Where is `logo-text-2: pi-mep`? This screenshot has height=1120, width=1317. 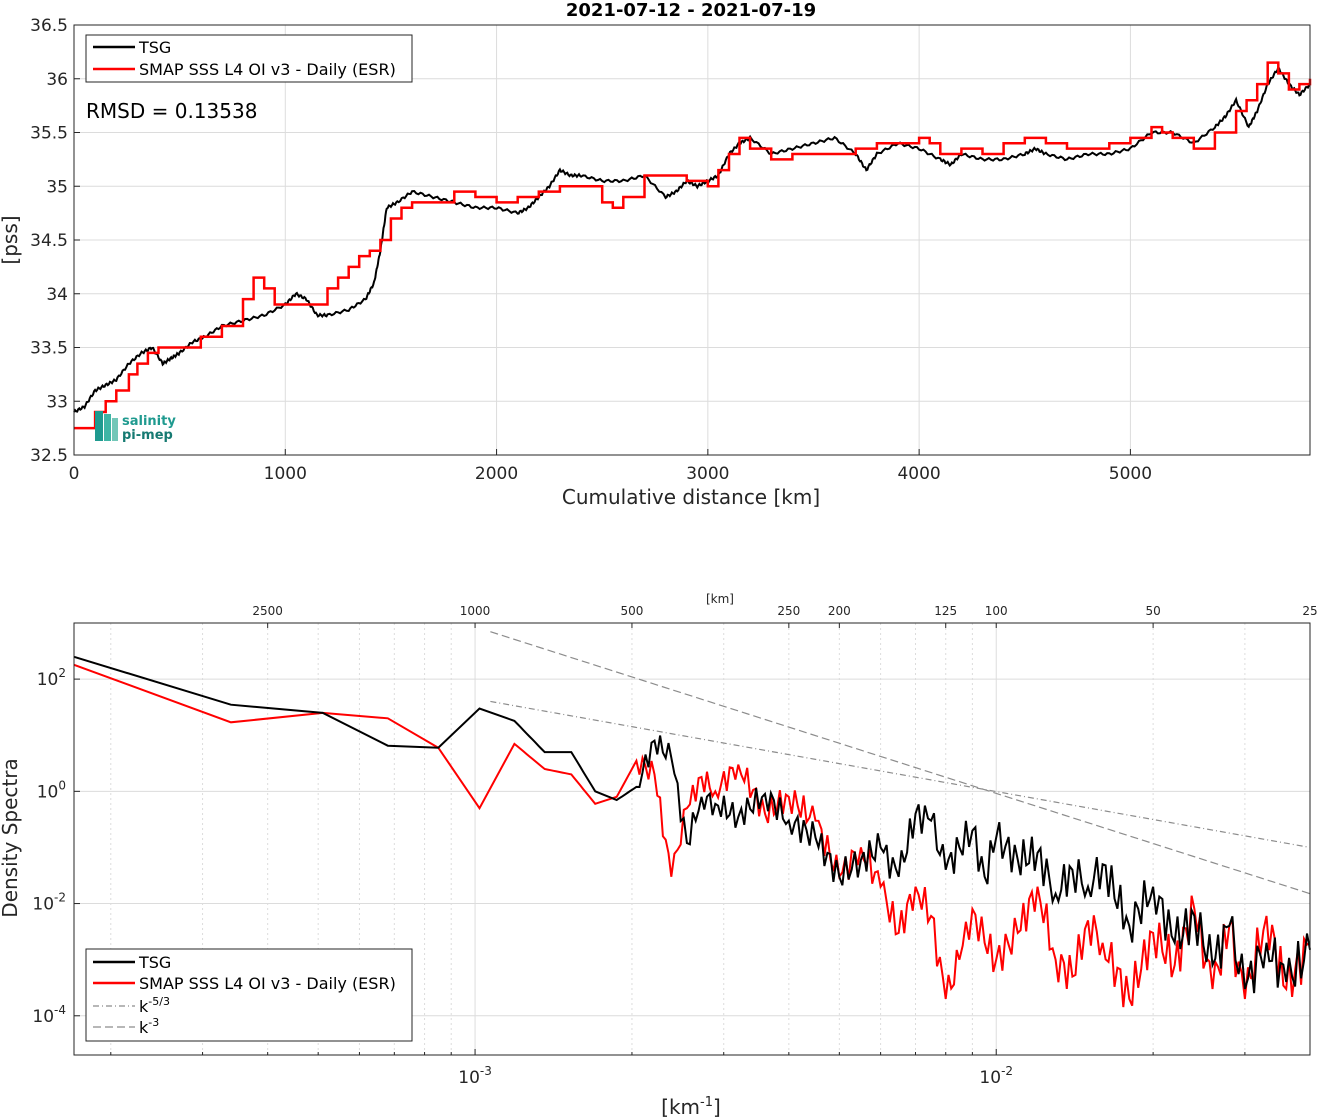
logo-text-2: pi-mep is located at coordinates (147, 435).